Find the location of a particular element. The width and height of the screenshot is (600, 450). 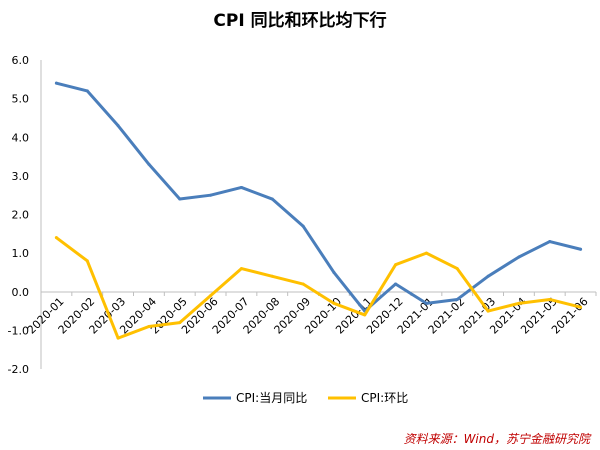

y-tick-label: 6.0 is located at coordinates (21, 60).